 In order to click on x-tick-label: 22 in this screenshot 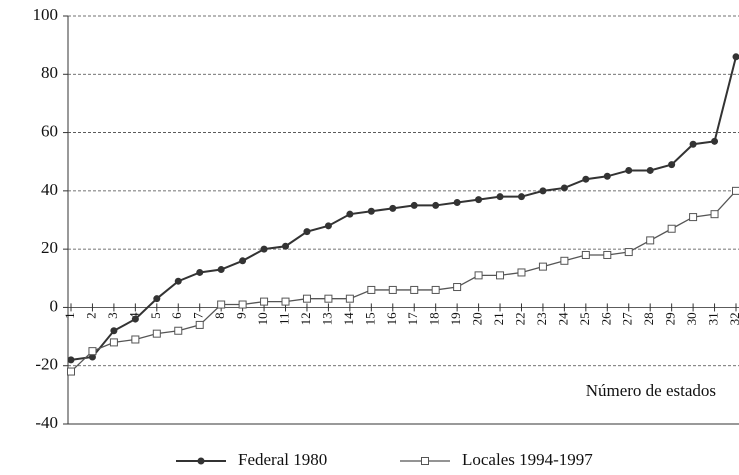, I will do `click(519, 318)`.